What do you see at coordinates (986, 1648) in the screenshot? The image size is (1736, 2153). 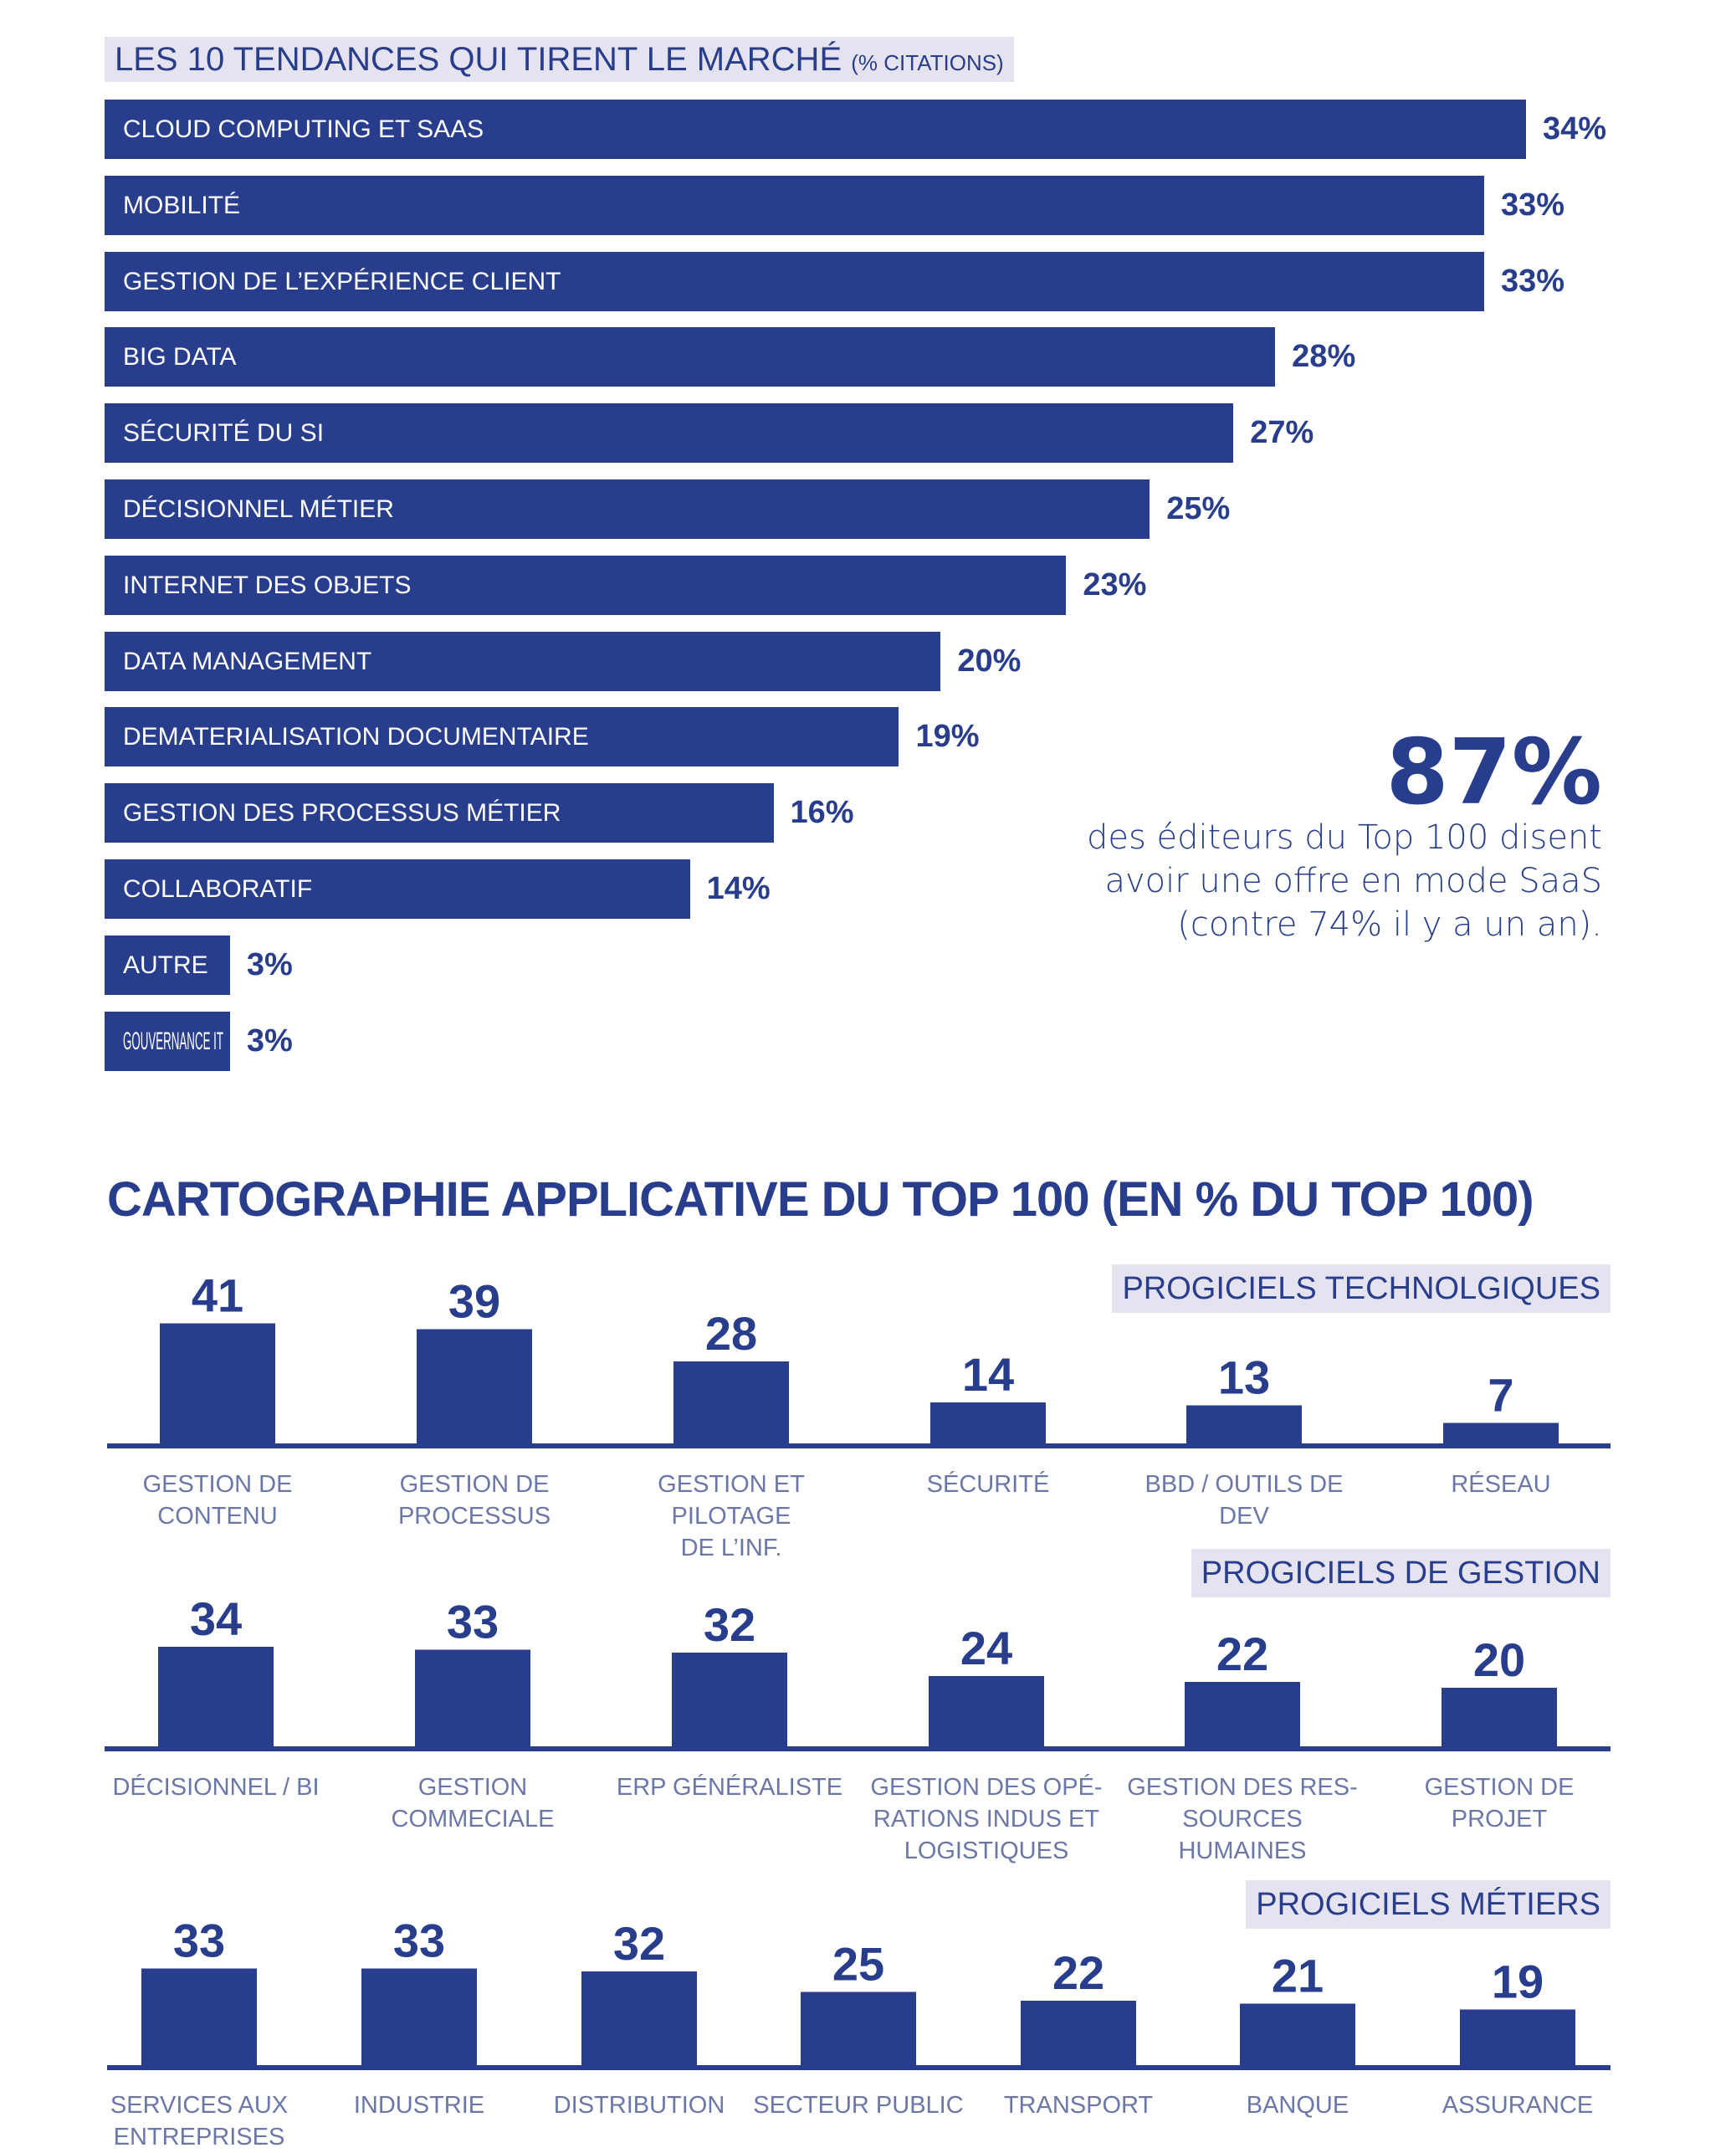 I see `category-bar-value: 24` at bounding box center [986, 1648].